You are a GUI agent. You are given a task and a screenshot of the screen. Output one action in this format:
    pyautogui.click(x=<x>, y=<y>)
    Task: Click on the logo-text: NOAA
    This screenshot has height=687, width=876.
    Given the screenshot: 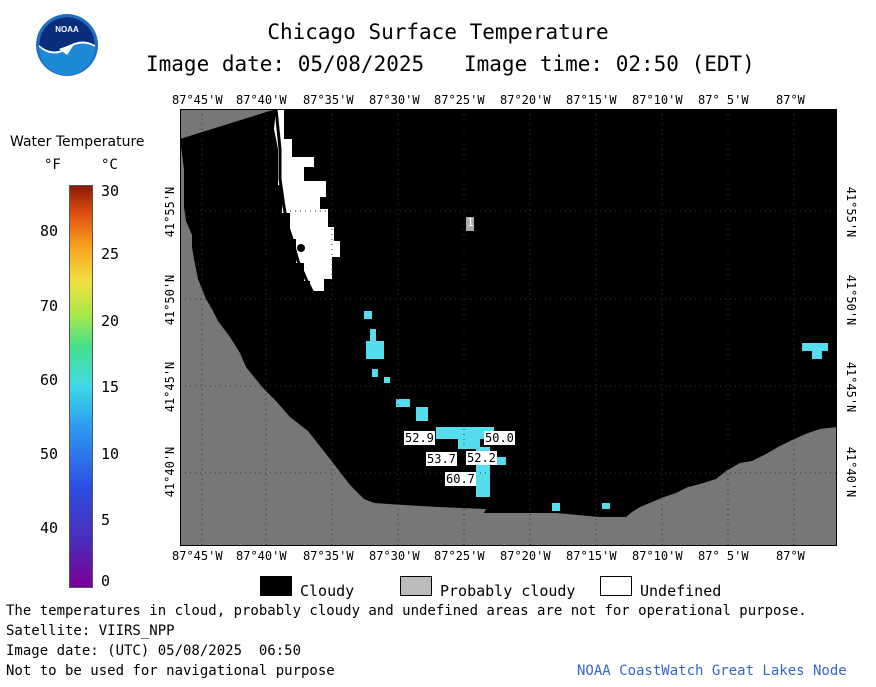 What is the action you would take?
    pyautogui.click(x=67, y=29)
    